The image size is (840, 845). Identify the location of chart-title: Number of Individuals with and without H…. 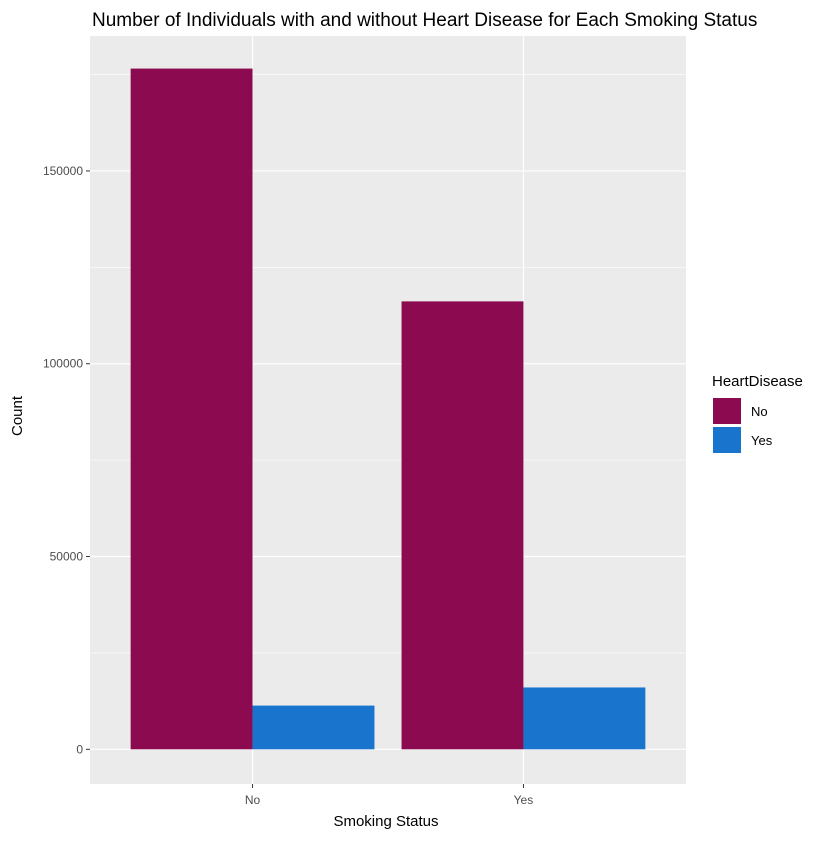
(424, 20).